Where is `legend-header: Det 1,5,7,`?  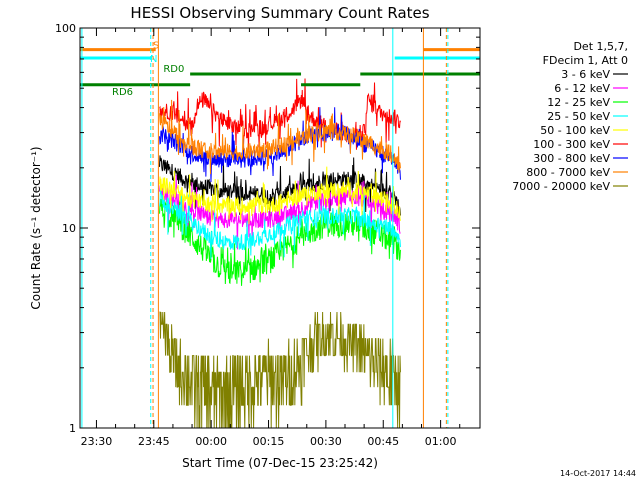 legend-header: Det 1,5,7, is located at coordinates (600, 46).